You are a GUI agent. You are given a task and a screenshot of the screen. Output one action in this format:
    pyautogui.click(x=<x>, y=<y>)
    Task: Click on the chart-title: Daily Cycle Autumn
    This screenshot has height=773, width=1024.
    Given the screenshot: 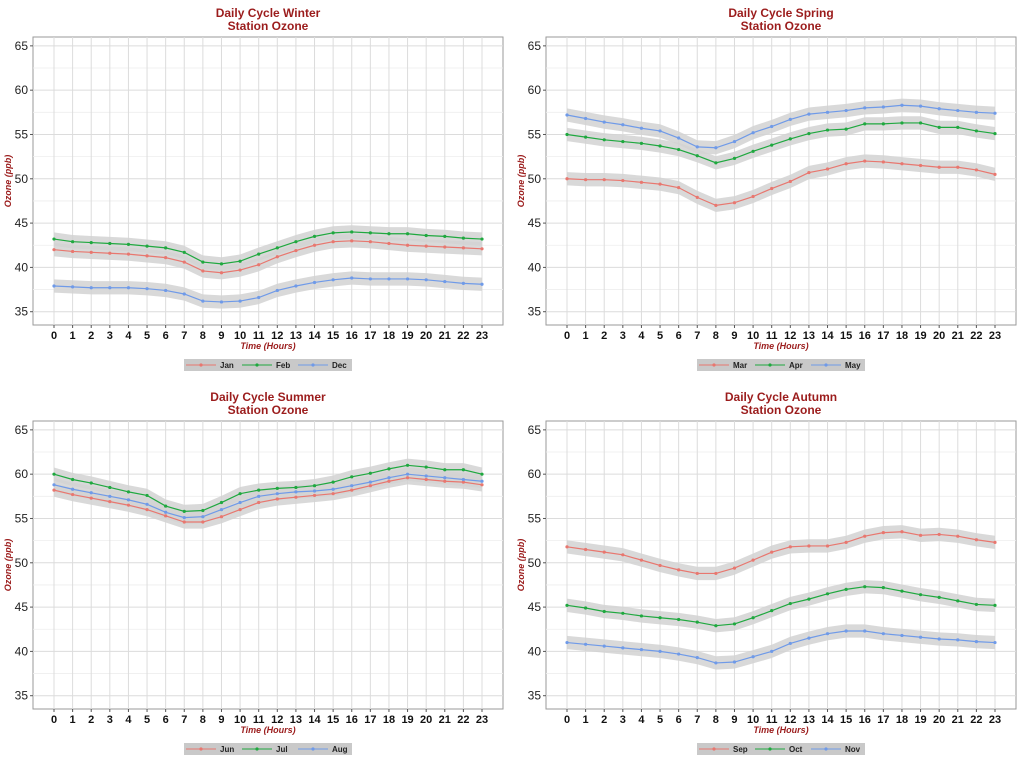 What is the action you would take?
    pyautogui.click(x=781, y=397)
    